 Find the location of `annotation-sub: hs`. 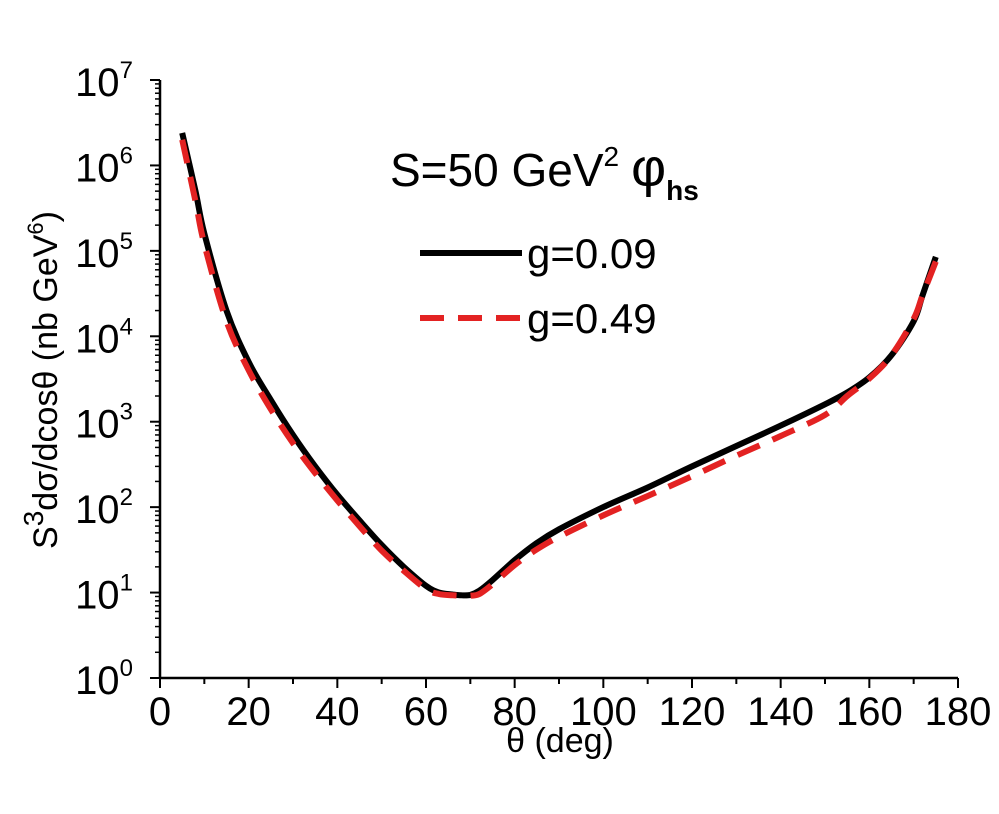

annotation-sub: hs is located at coordinates (682, 190).